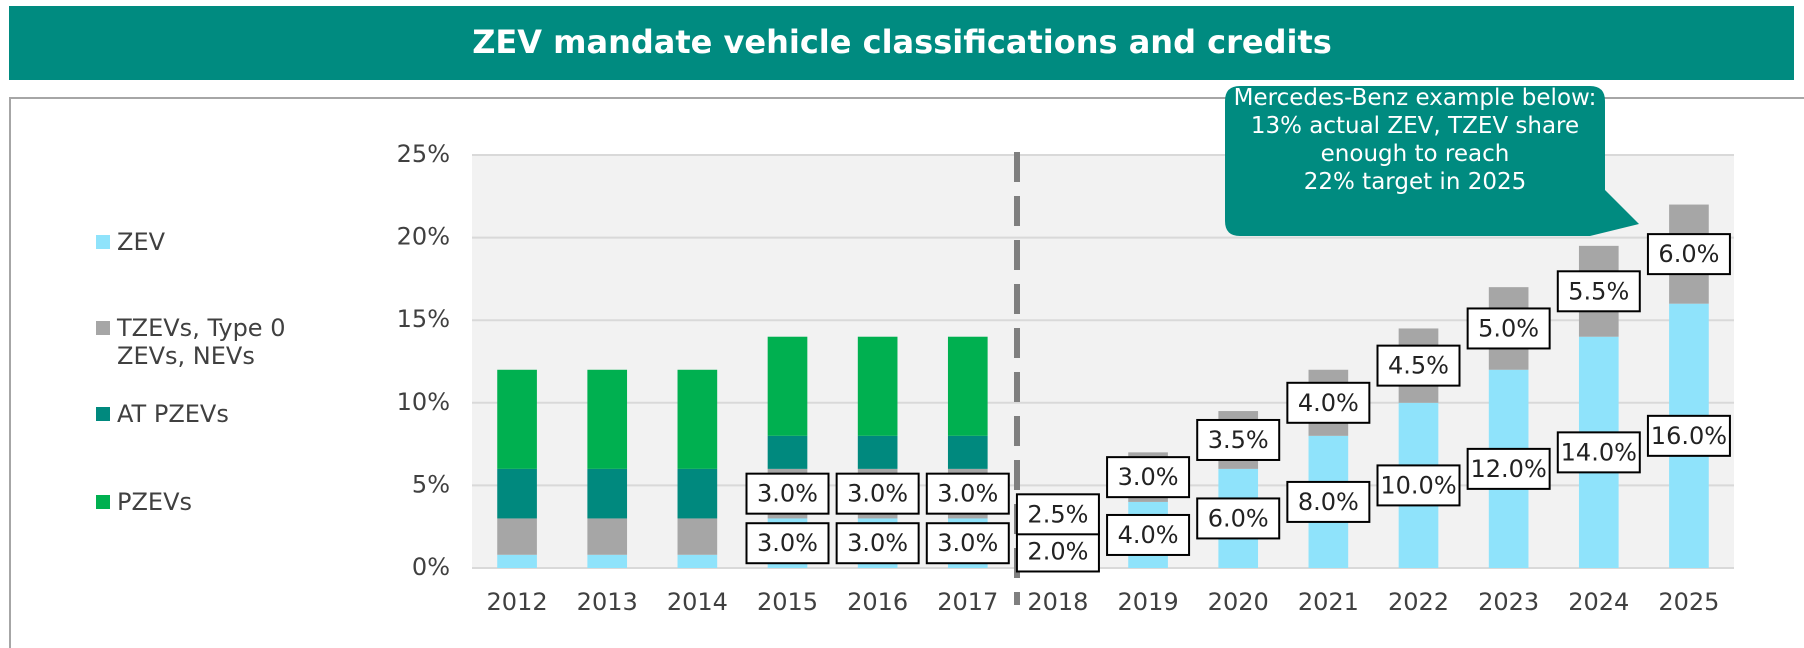  Describe the element at coordinates (1328, 602) in the screenshot. I see `x-tick-label: 2021` at that location.